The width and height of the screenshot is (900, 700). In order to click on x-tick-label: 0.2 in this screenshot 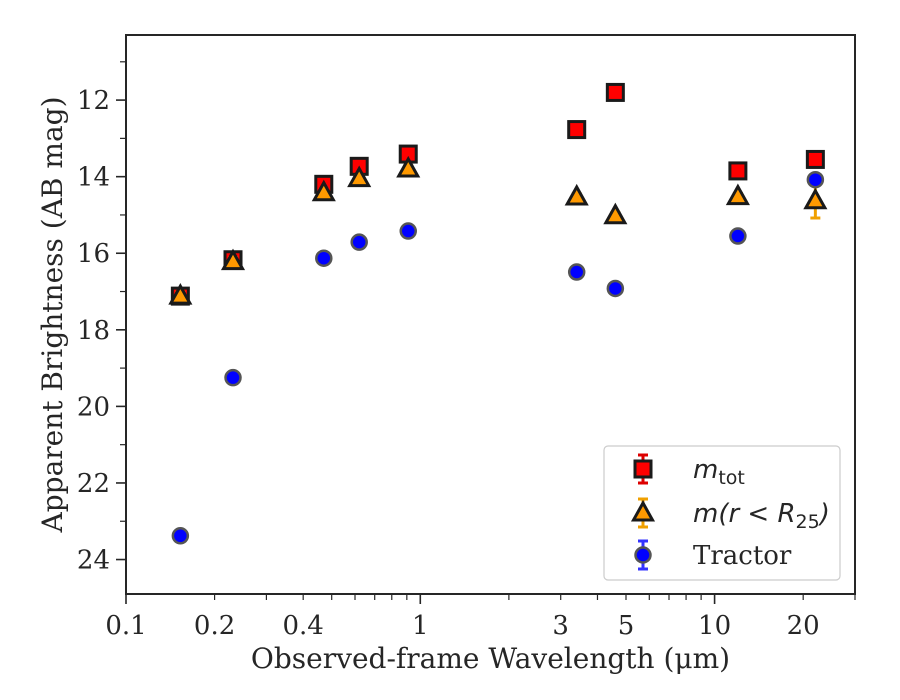, I will do `click(214, 626)`.